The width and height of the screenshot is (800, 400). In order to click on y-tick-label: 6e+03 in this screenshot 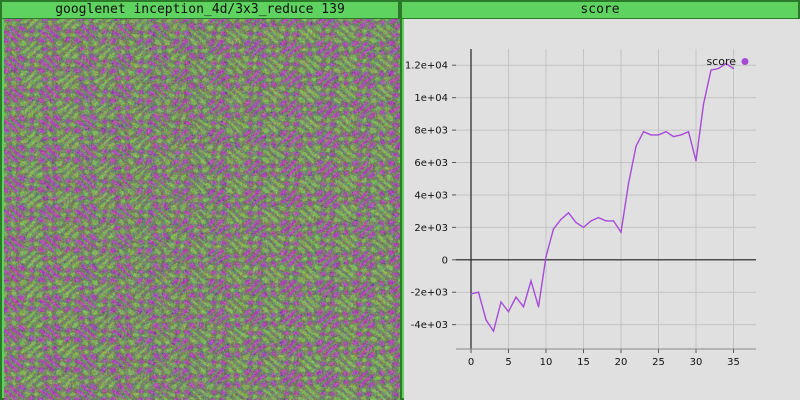, I will do `click(431, 163)`.